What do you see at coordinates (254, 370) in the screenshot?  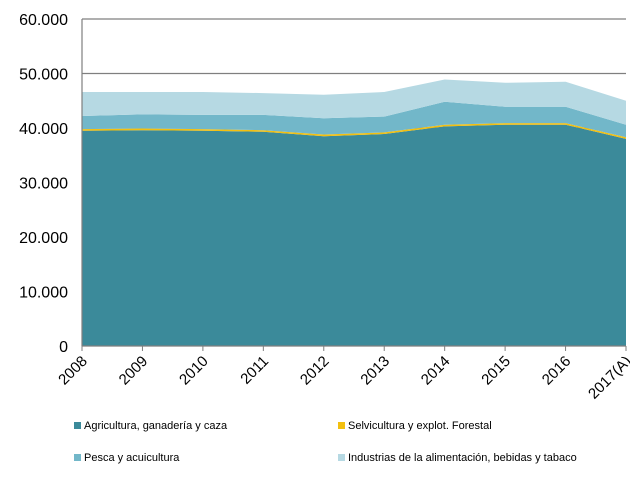 I see `x-tick-label: 2011` at bounding box center [254, 370].